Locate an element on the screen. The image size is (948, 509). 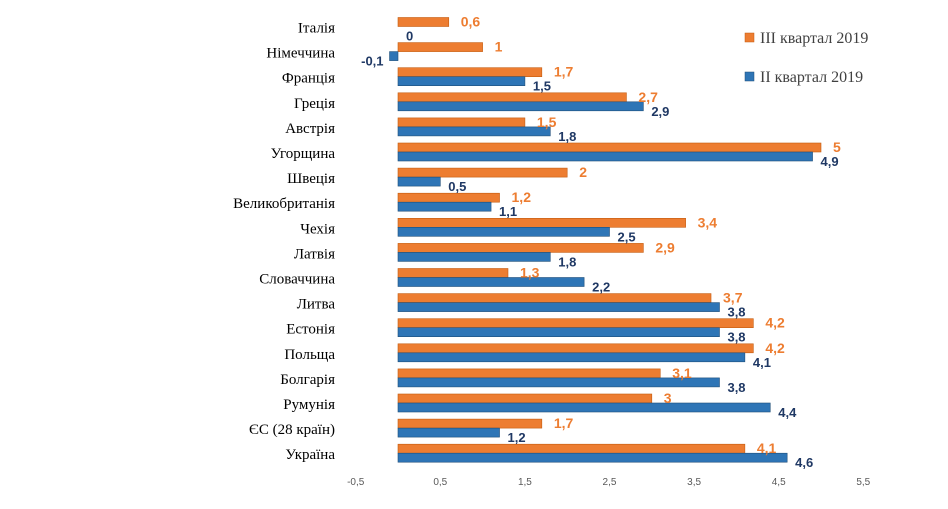
legend-swatch-q2 is located at coordinates (749, 76).